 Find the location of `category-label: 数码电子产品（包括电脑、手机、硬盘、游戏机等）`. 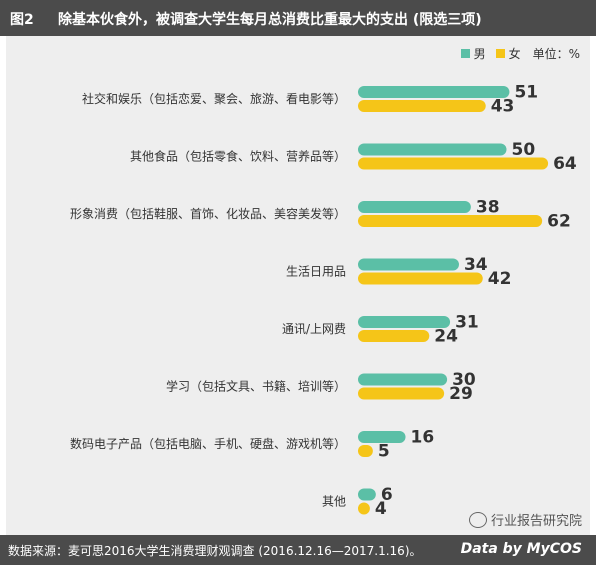

category-label: 数码电子产品（包括电脑、手机、硬盘、游戏机等） is located at coordinates (208, 443).